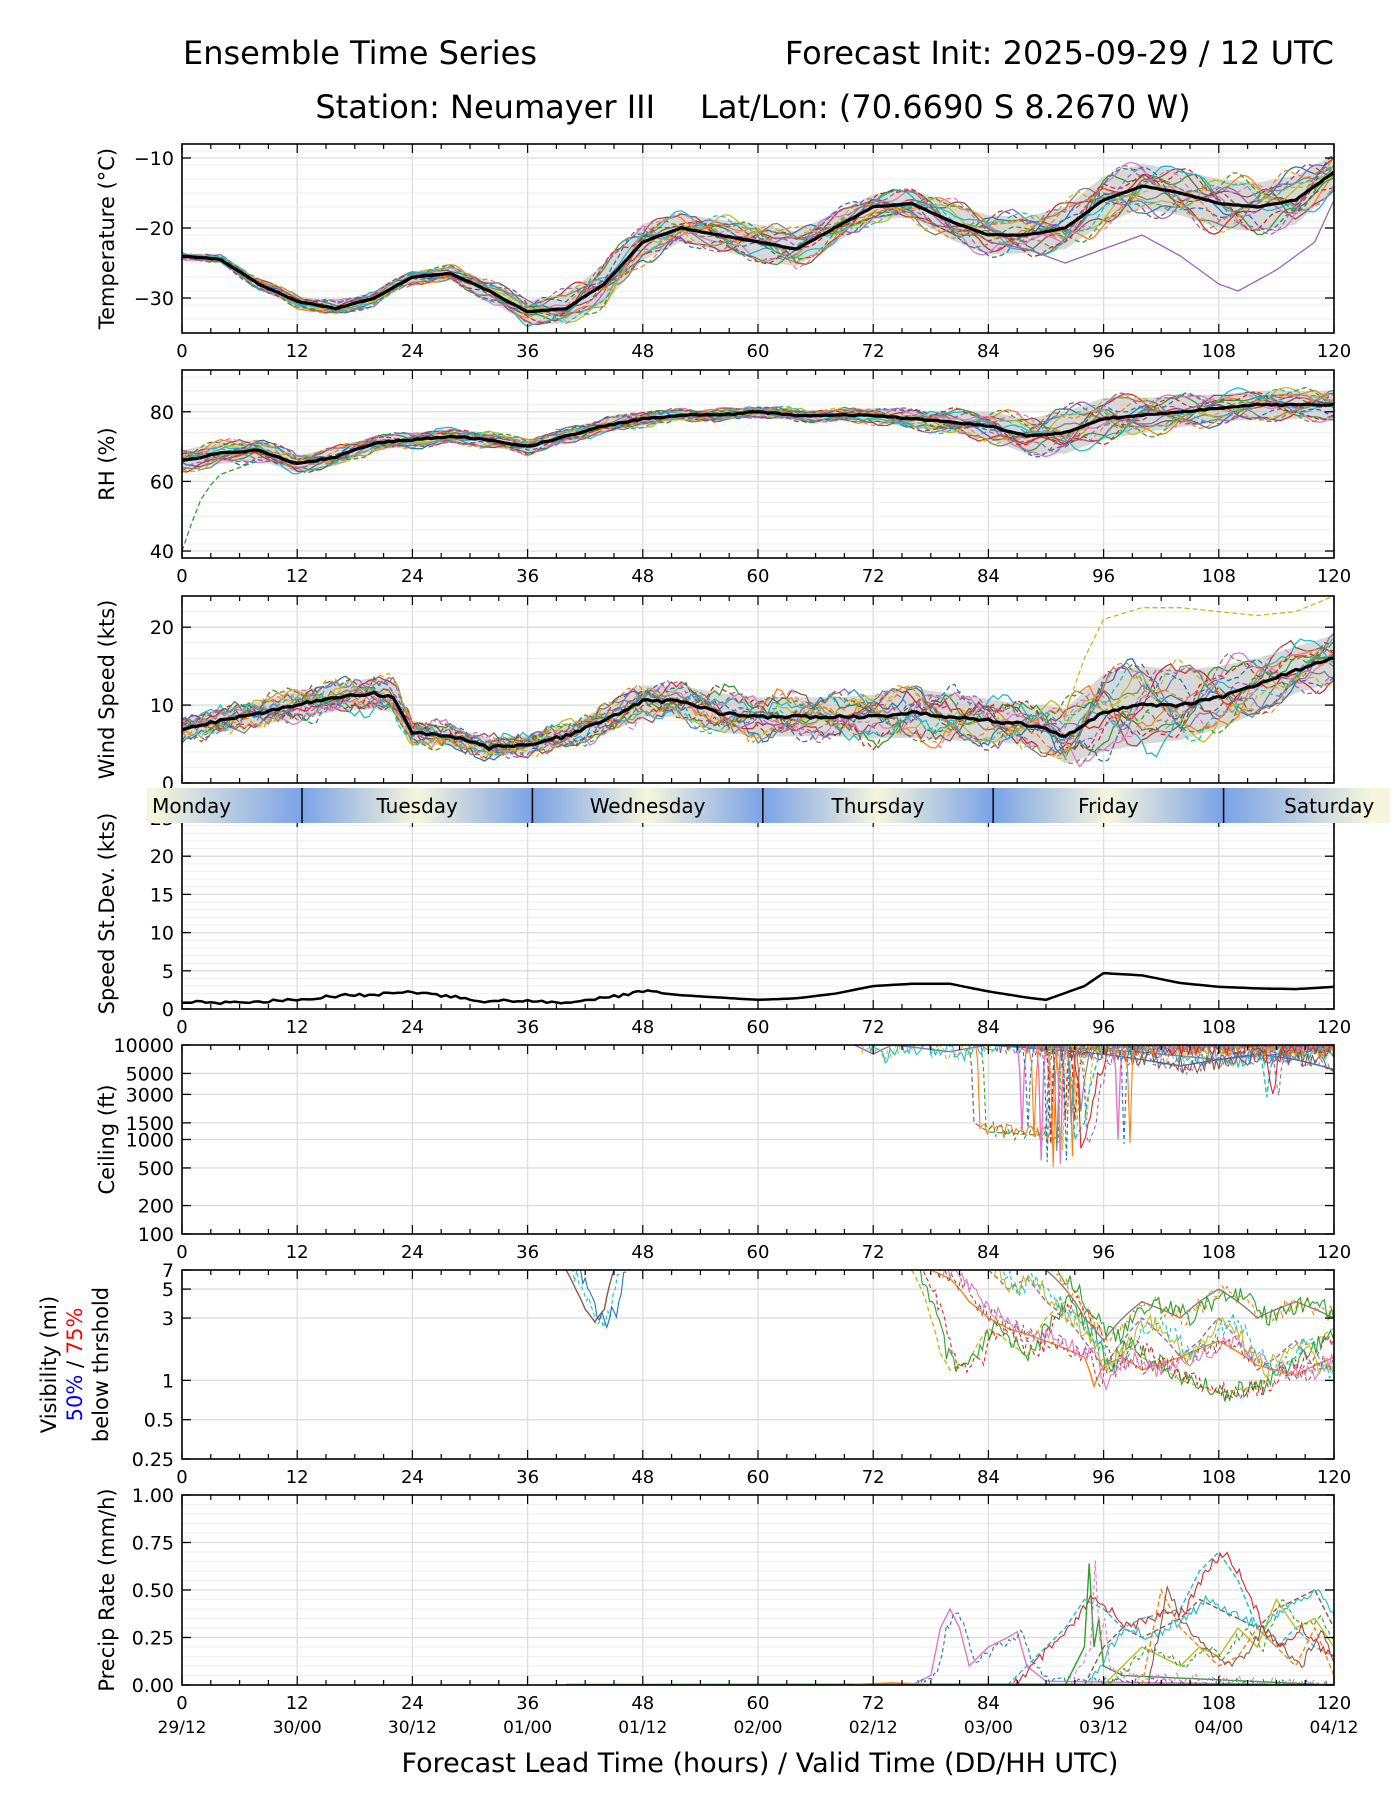  What do you see at coordinates (153, 1591) in the screenshot?
I see `y-tick-label: 0.50` at bounding box center [153, 1591].